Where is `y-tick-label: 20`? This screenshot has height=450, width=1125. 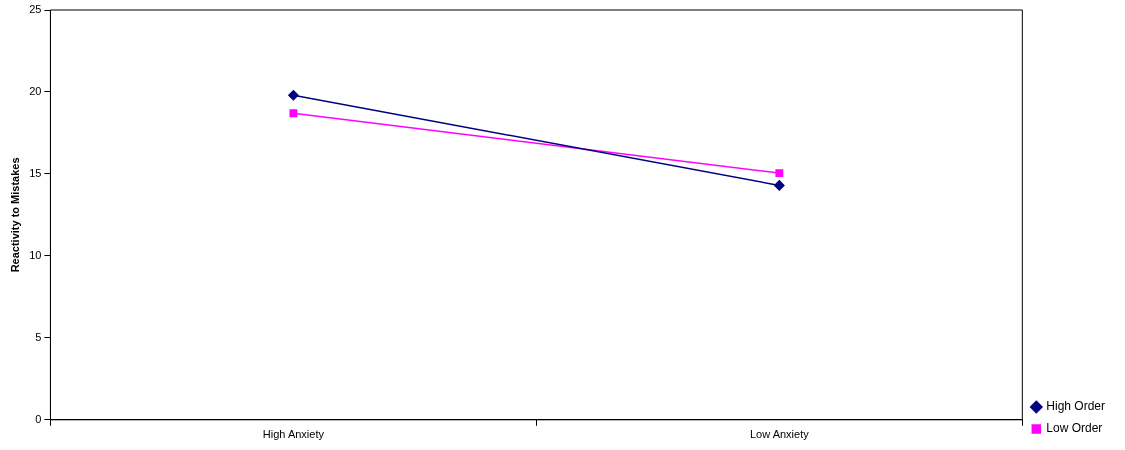 y-tick-label: 20 is located at coordinates (35, 90).